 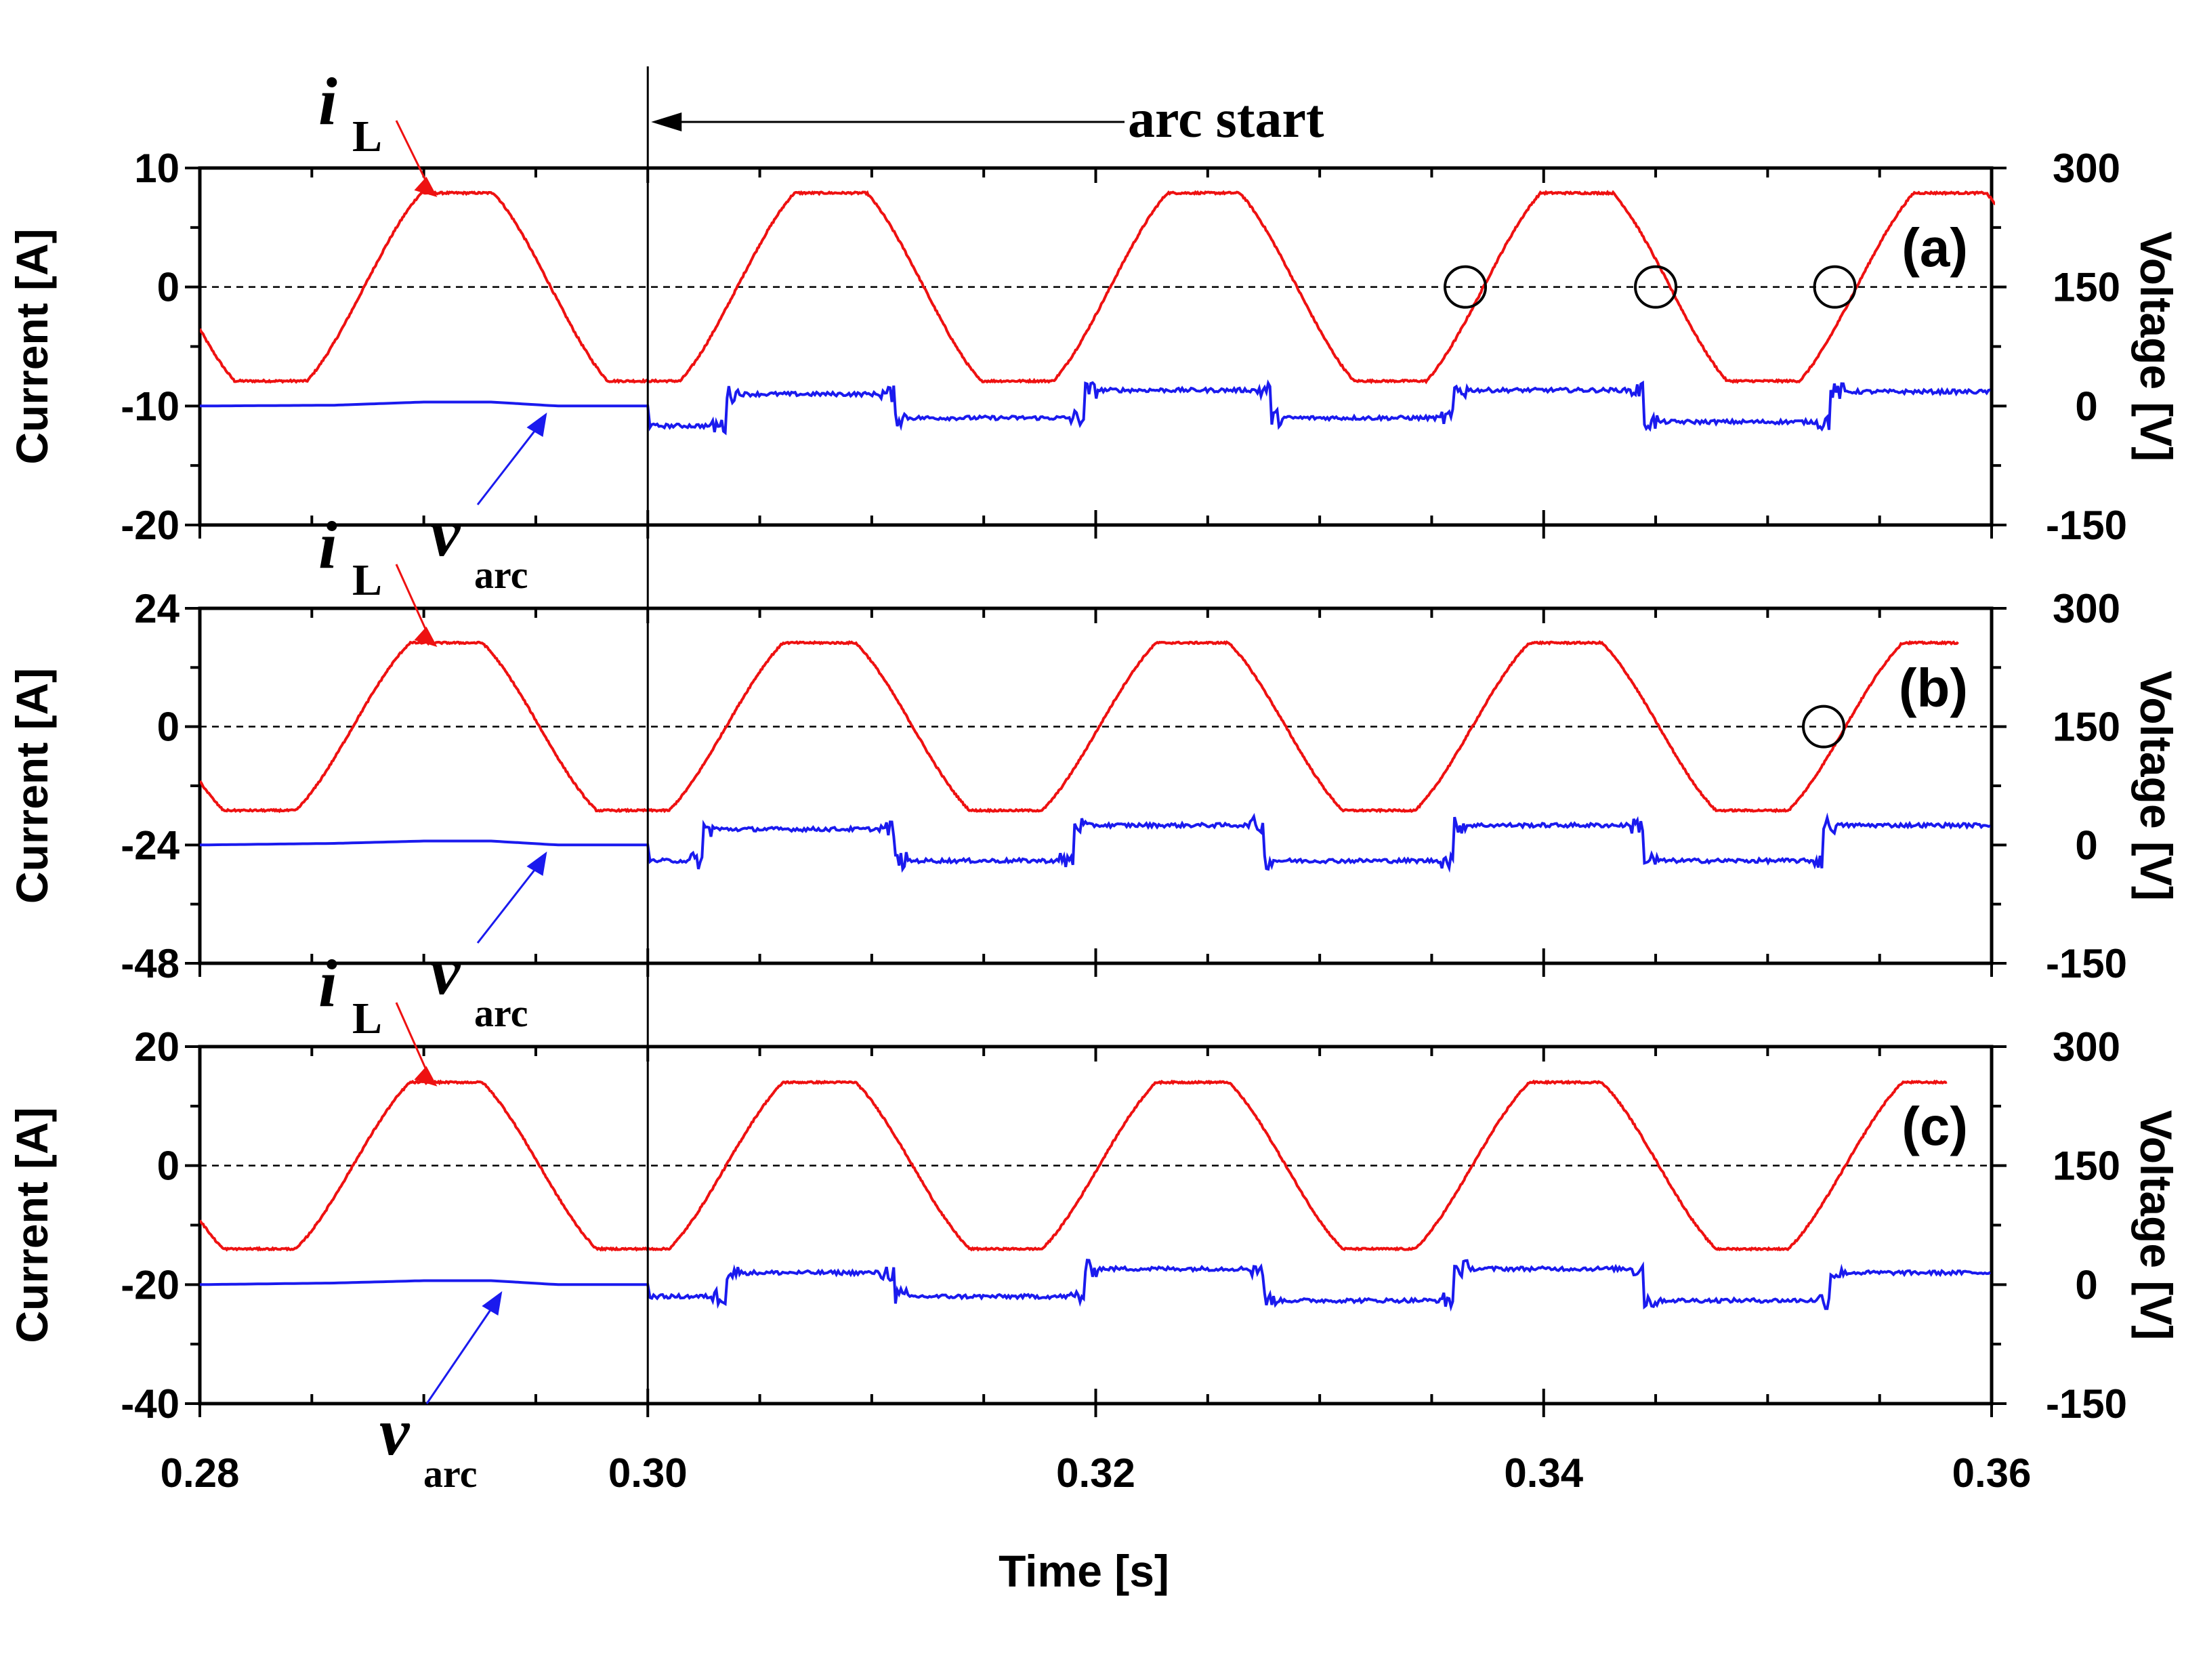 What do you see at coordinates (150, 963) in the screenshot?
I see `y-tick-label-left: -48` at bounding box center [150, 963].